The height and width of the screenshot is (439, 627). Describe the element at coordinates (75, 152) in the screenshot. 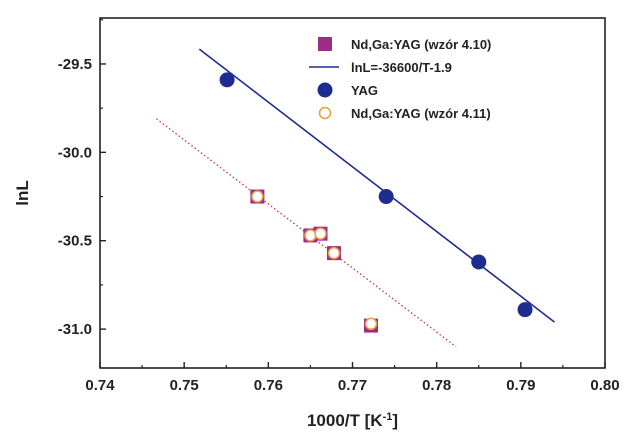

I see `y-tick-label: -30.0` at that location.